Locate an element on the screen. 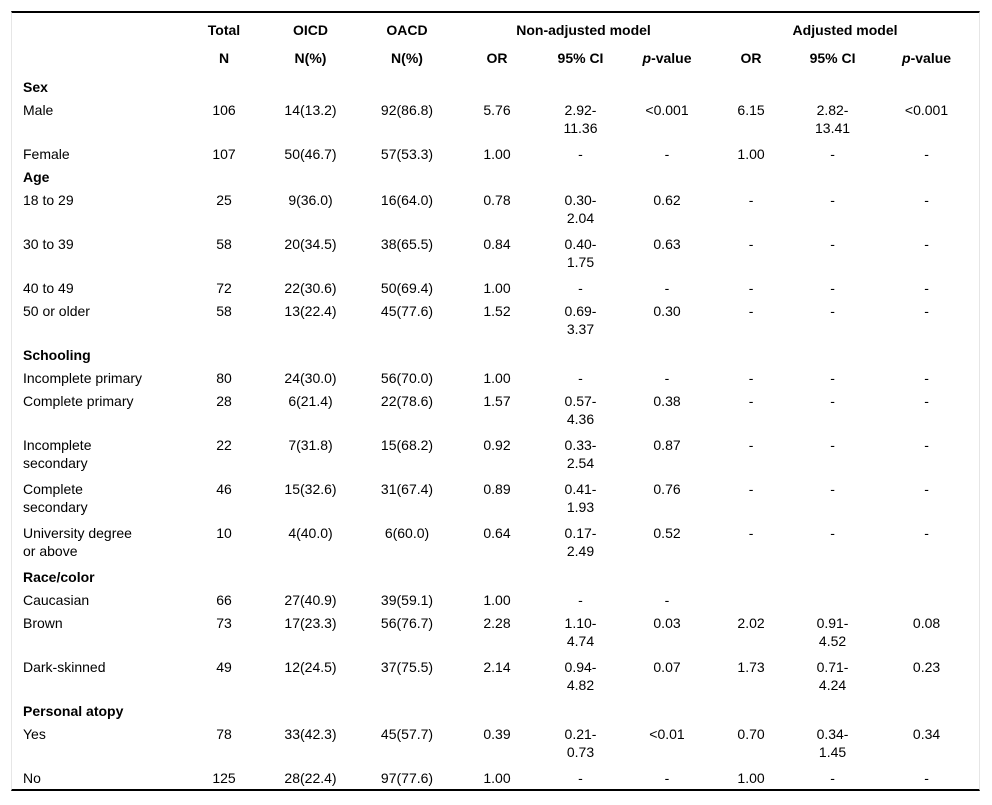 The width and height of the screenshot is (992, 805). section-title: Schooling is located at coordinates (57, 354).